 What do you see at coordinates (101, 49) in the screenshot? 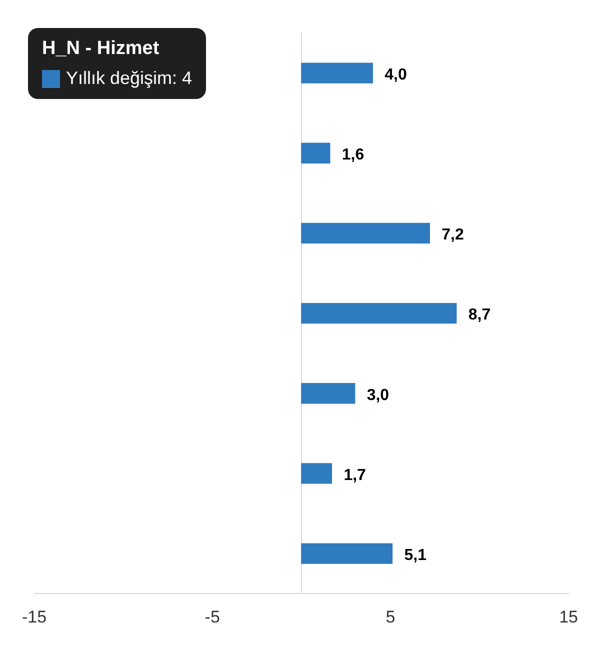
I see `annotation: H_N - Hizmet` at bounding box center [101, 49].